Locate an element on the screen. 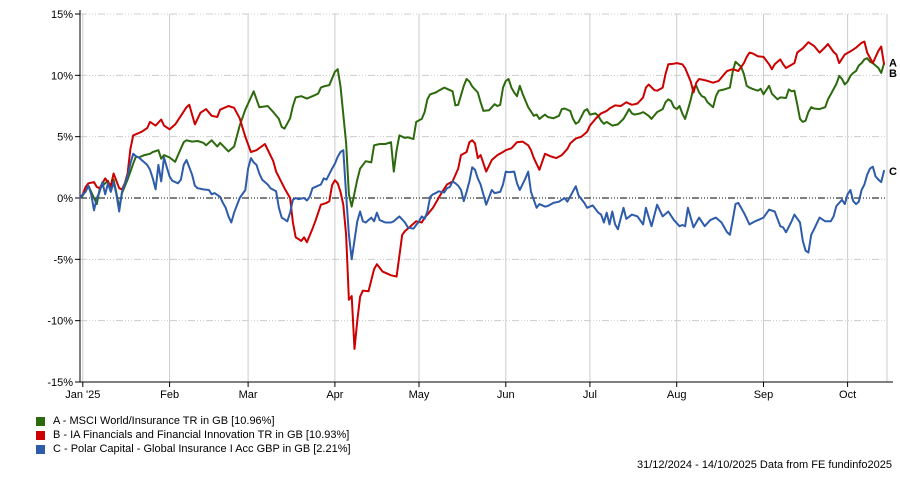  legend-swatch-a-icon is located at coordinates (40, 421).